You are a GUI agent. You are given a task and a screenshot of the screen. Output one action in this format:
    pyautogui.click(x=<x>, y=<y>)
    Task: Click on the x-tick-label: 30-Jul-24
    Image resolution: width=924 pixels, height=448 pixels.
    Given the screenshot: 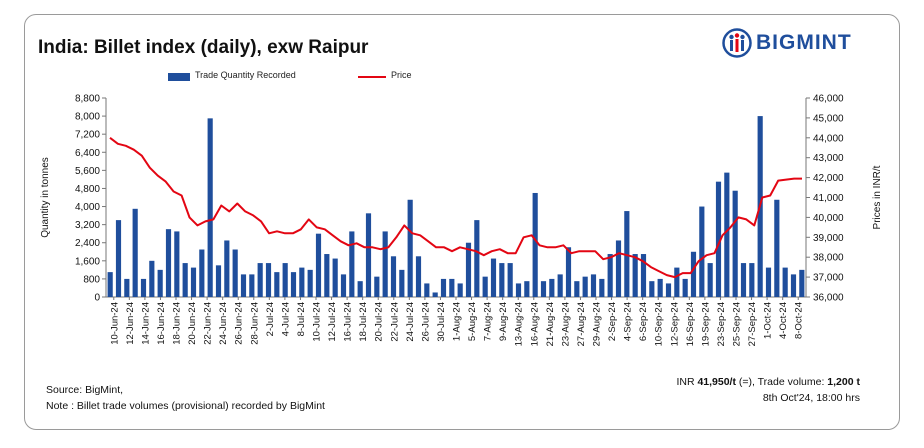 What is the action you would take?
    pyautogui.click(x=441, y=322)
    